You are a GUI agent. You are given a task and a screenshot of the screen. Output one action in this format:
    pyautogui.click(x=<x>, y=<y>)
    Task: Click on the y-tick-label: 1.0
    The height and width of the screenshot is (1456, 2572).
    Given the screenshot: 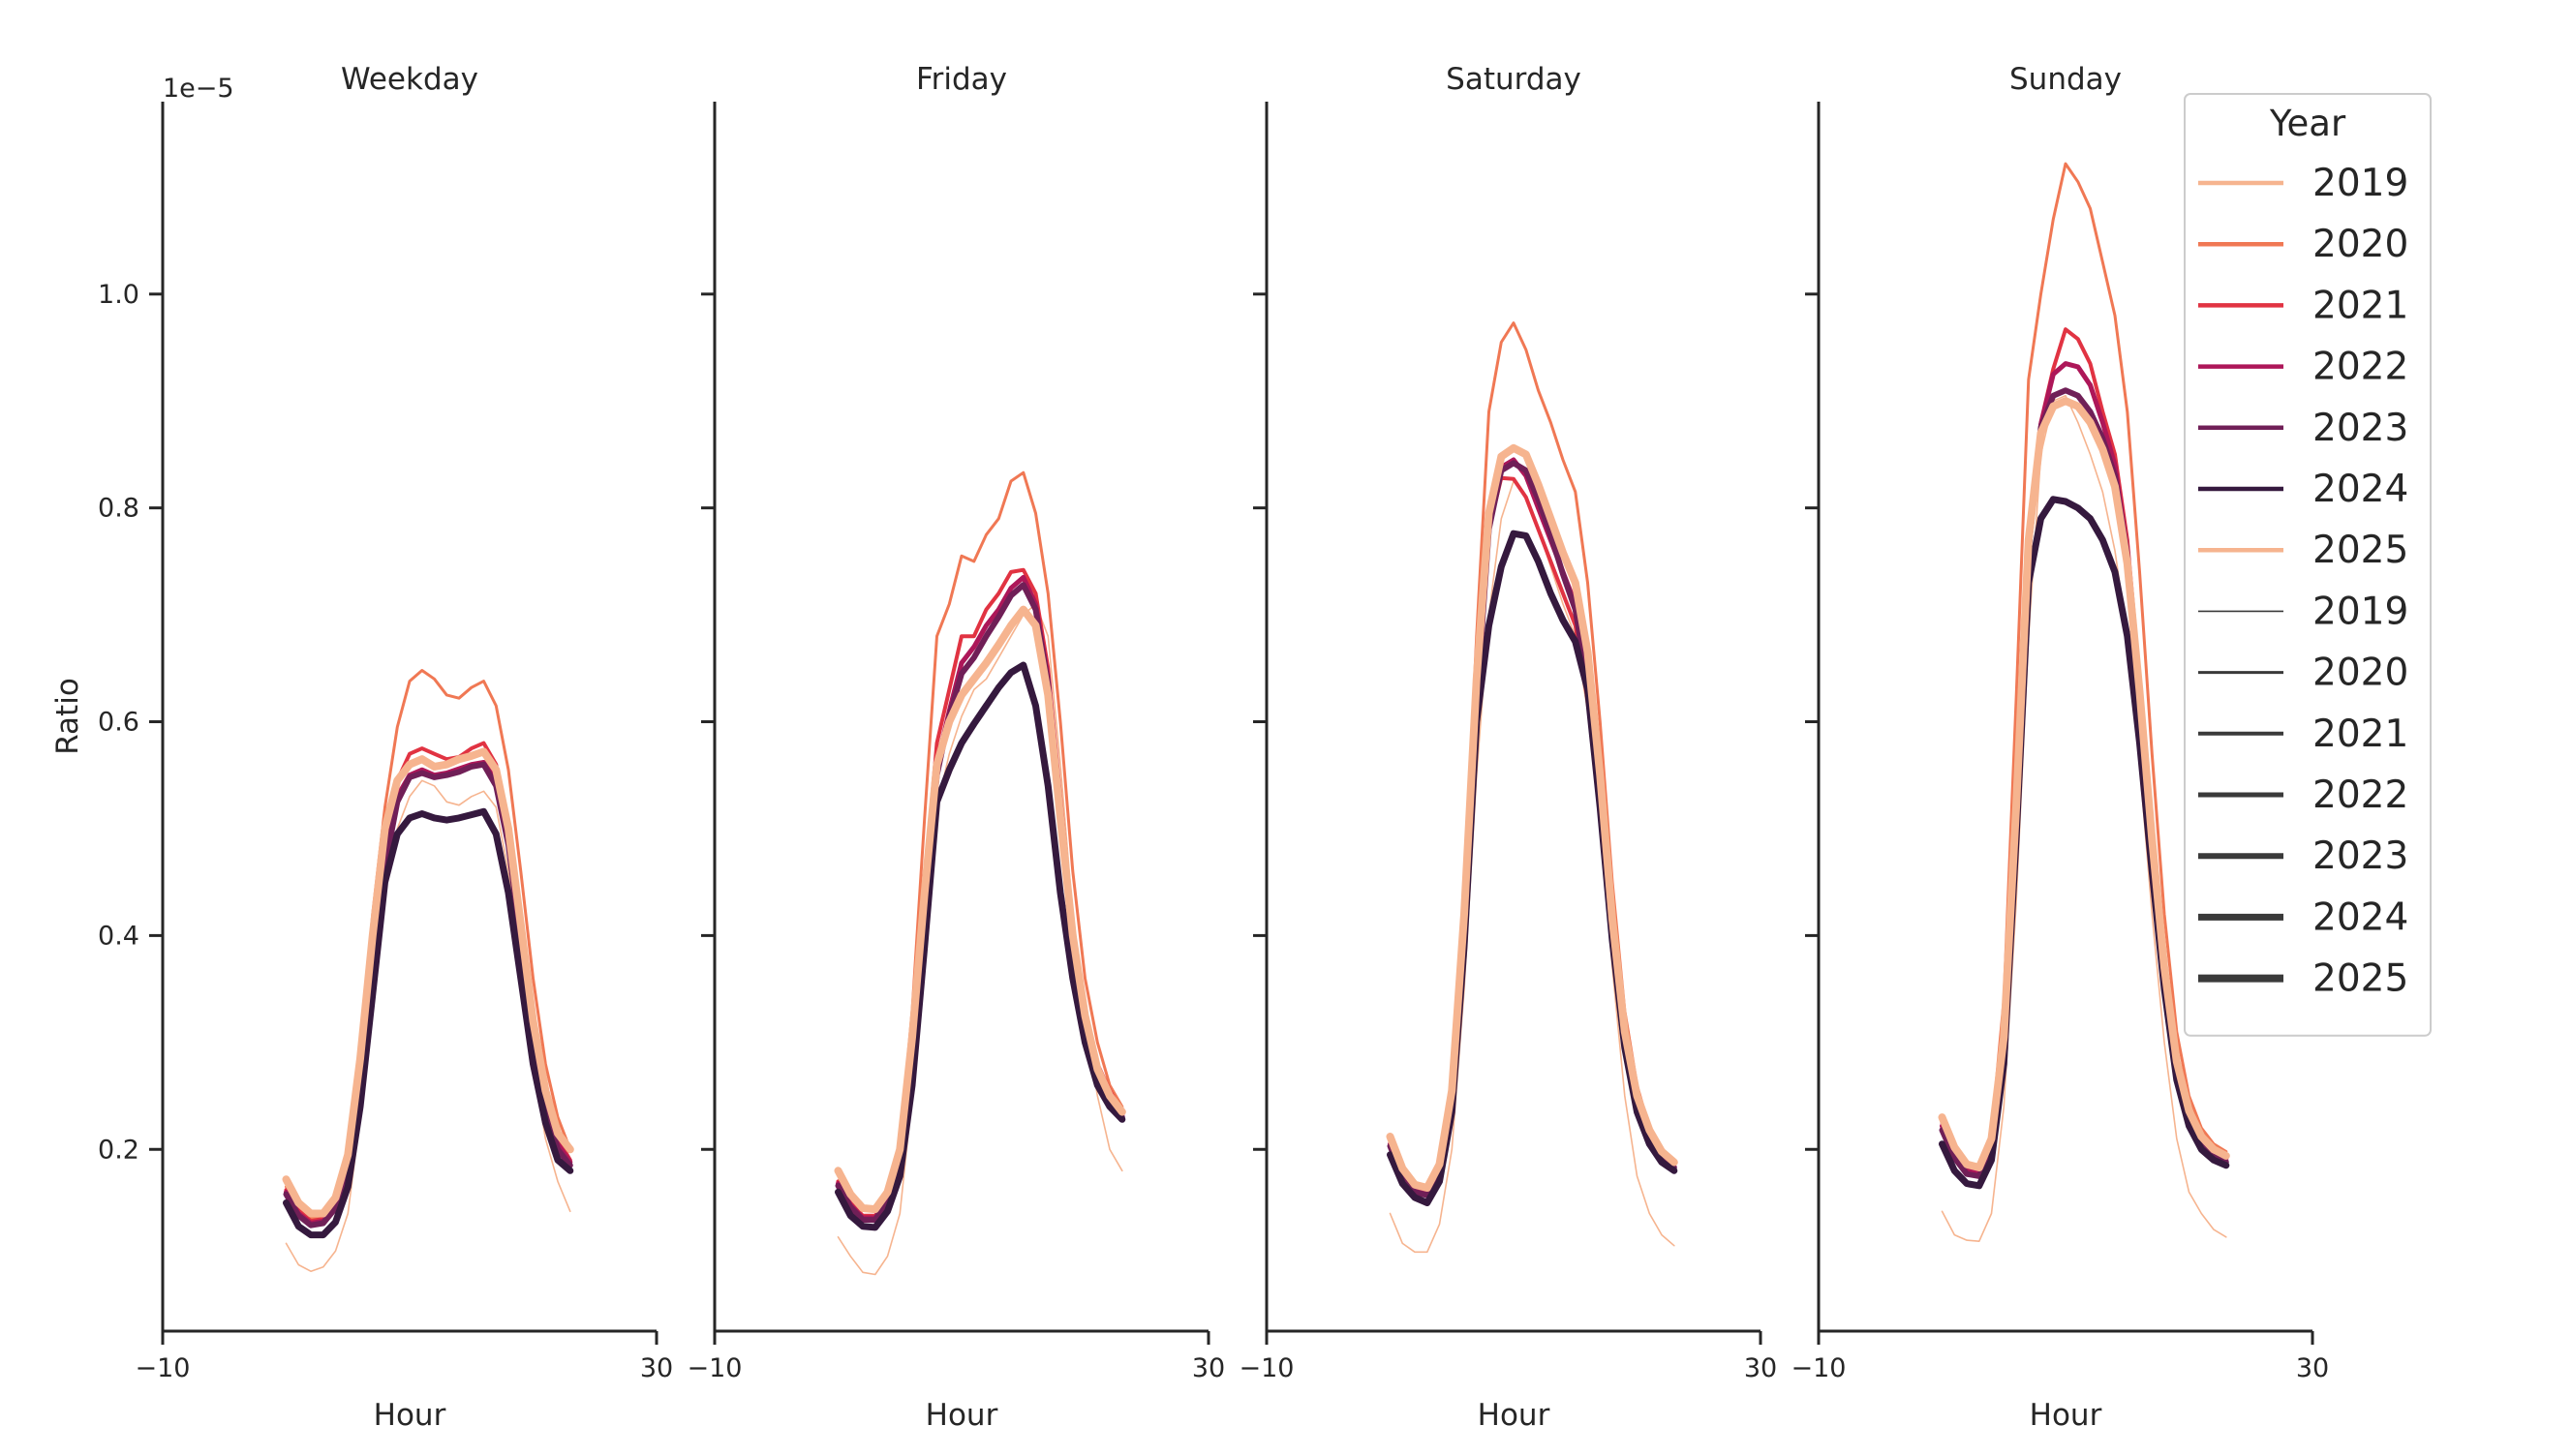 What is the action you would take?
    pyautogui.click(x=118, y=295)
    